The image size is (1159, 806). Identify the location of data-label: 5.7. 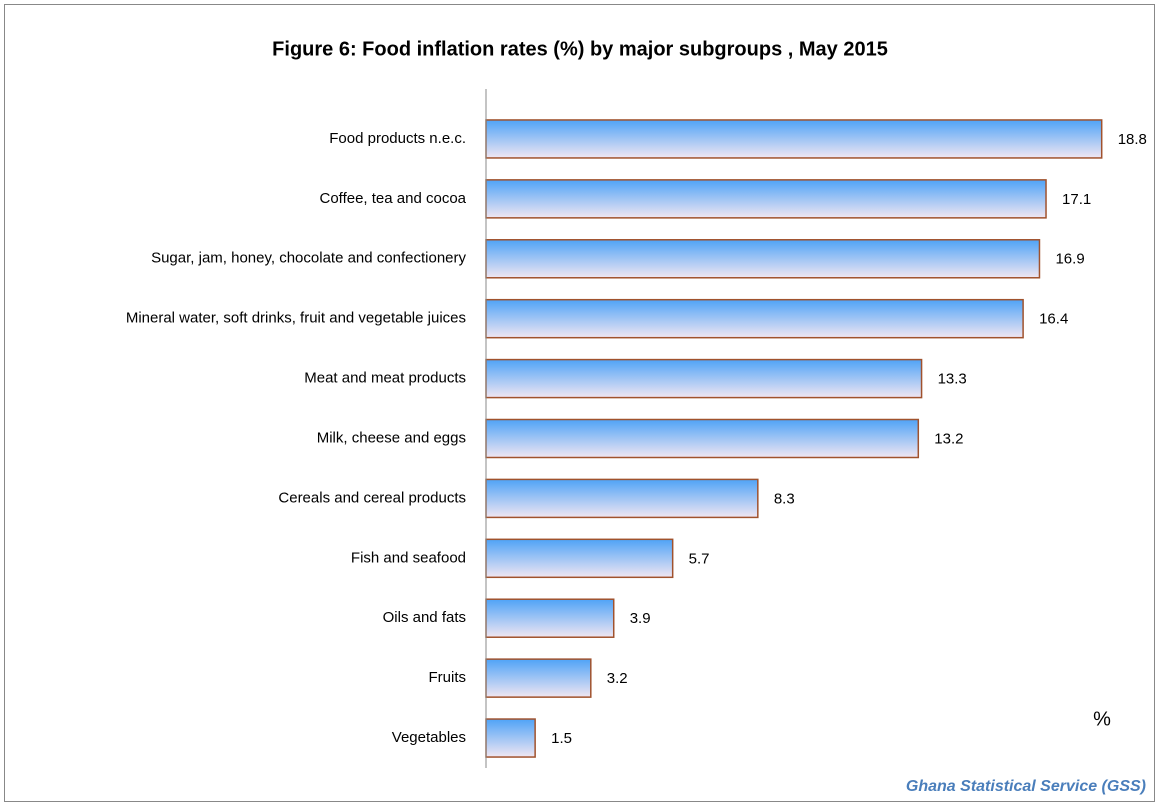
(699, 558).